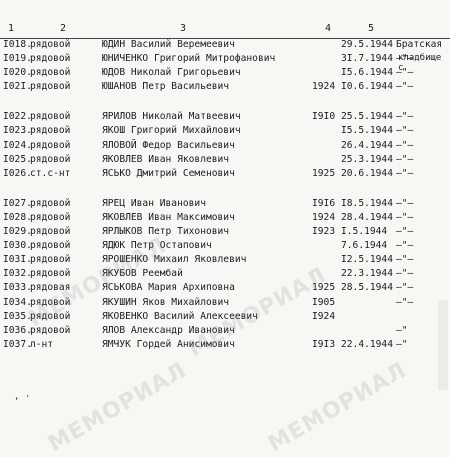 The image size is (450, 457). Describe the element at coordinates (367, 159) in the screenshot. I see `death-date-cell: 25.3.1944` at that location.